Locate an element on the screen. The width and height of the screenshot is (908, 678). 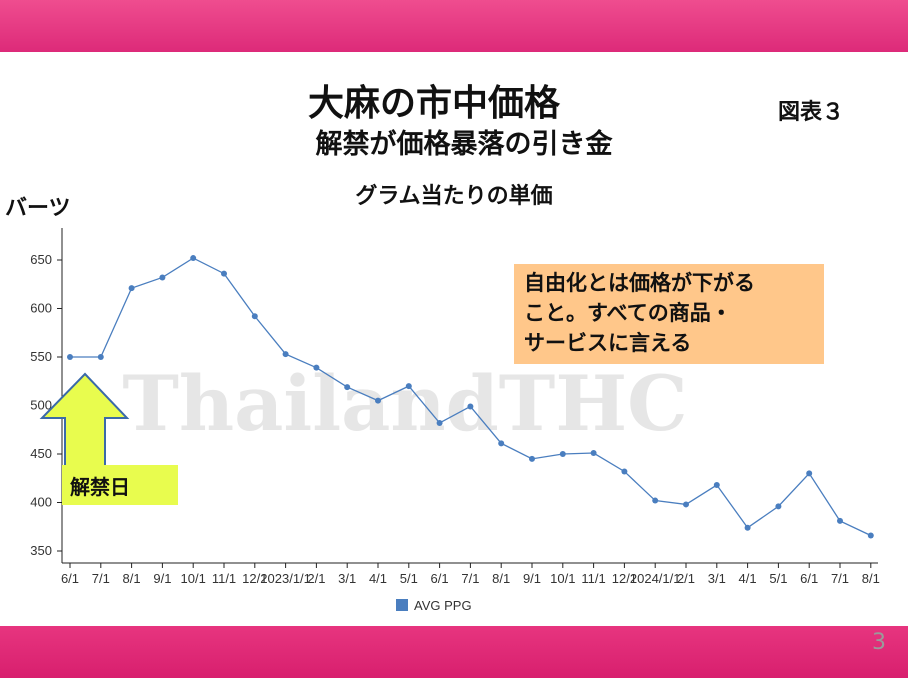
y-tick-label: 550 is located at coordinates (41, 356).